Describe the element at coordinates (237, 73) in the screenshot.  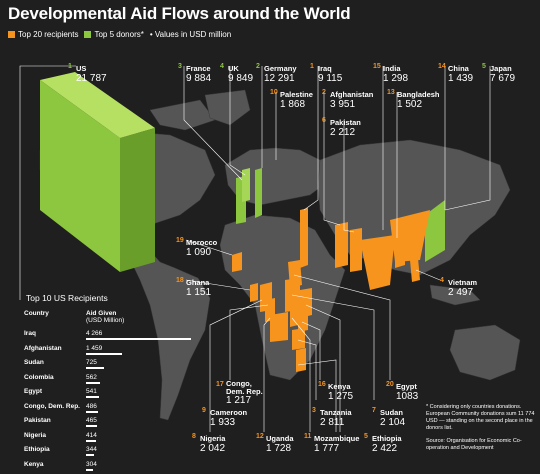
I see `donor-label-uk: 4 UK 9 849` at that location.